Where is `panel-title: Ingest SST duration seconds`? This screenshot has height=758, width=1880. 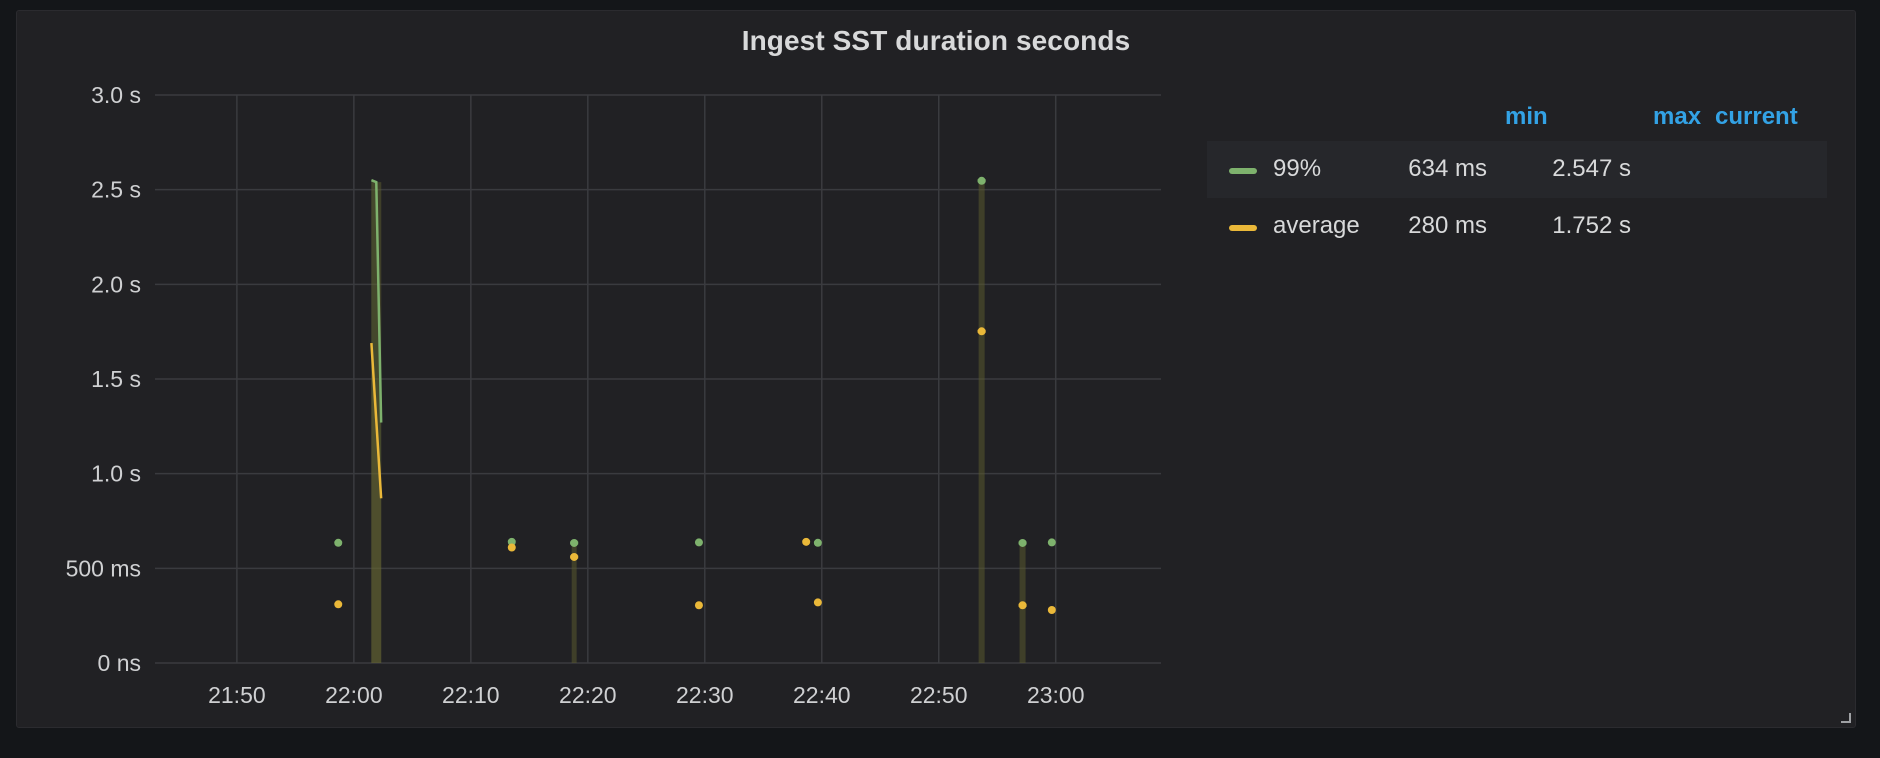
panel-title: Ingest SST duration seconds is located at coordinates (936, 40).